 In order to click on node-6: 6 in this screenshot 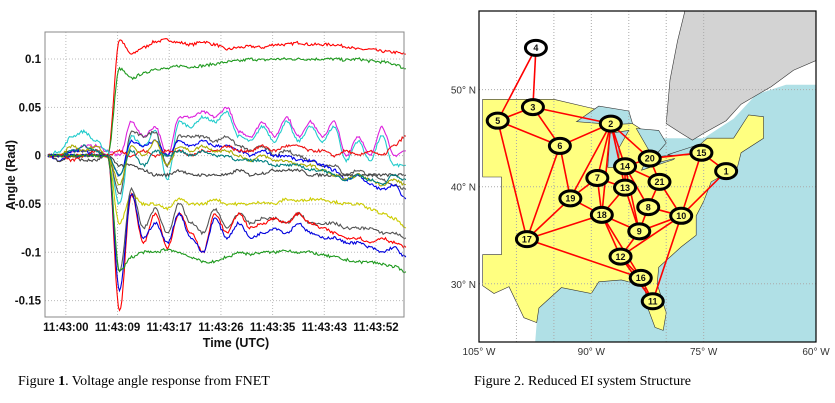, I will do `click(559, 145)`.